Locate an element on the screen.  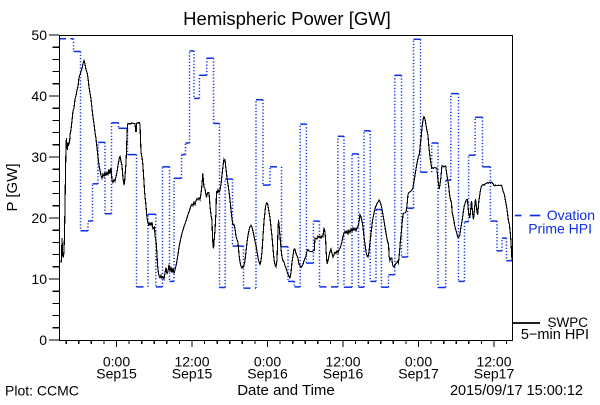
svg-text: Date and Time is located at coordinates (286, 390).